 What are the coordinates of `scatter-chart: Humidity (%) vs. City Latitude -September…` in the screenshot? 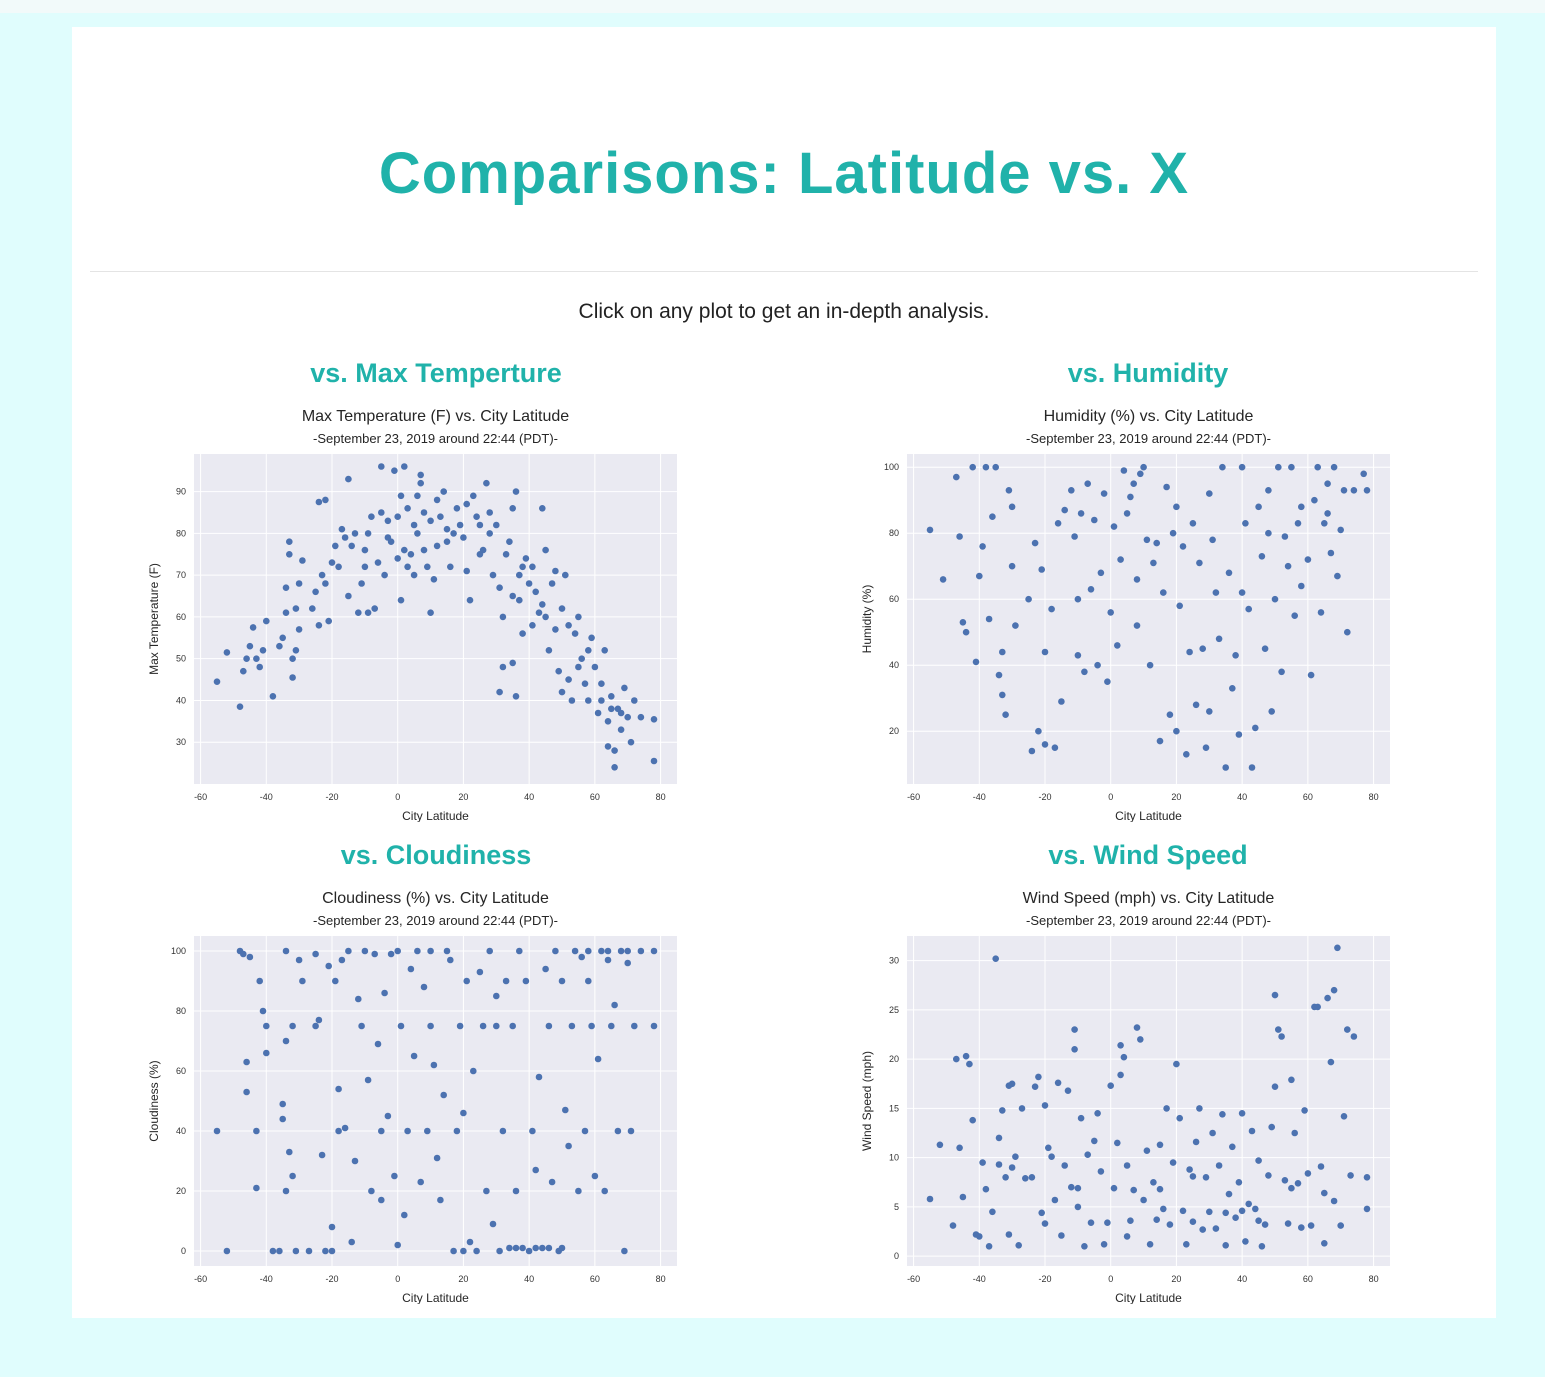 It's located at (1133, 612).